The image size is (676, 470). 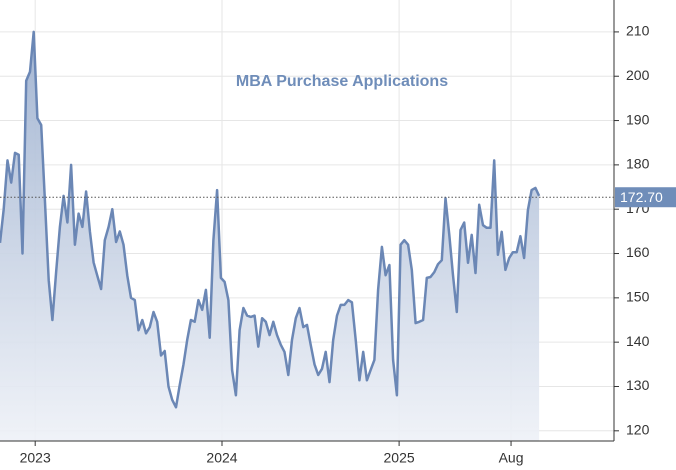 I want to click on y-tick-label: 190, so click(x=638, y=119).